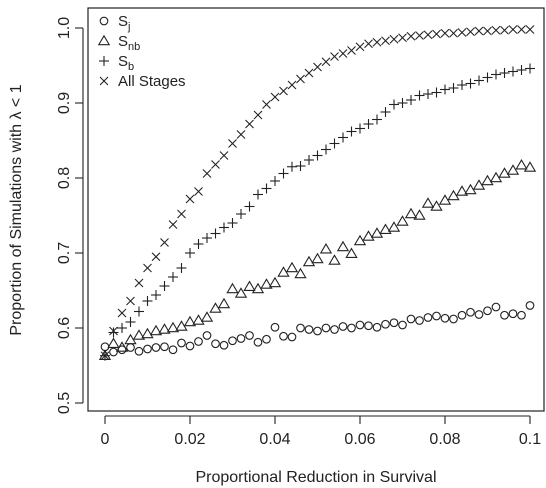  What do you see at coordinates (317, 329) in the screenshot?
I see `series-circle-points` at bounding box center [317, 329].